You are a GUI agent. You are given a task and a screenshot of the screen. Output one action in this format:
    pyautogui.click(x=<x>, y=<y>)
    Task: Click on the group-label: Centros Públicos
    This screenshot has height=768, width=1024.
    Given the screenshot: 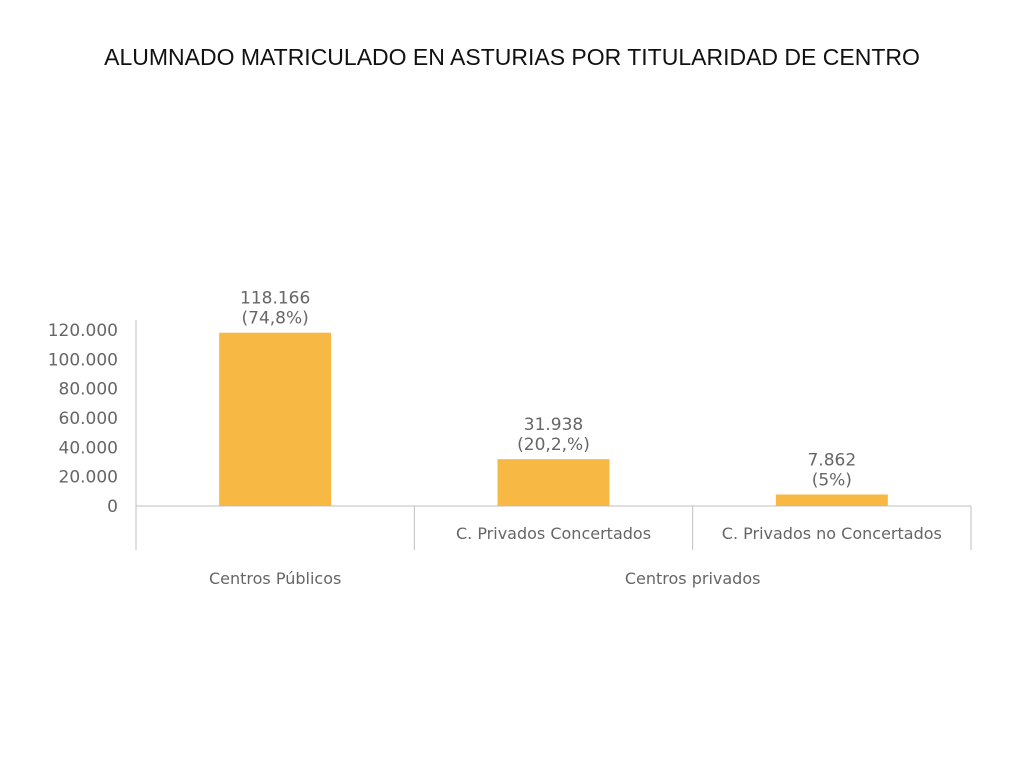 What is the action you would take?
    pyautogui.click(x=275, y=578)
    